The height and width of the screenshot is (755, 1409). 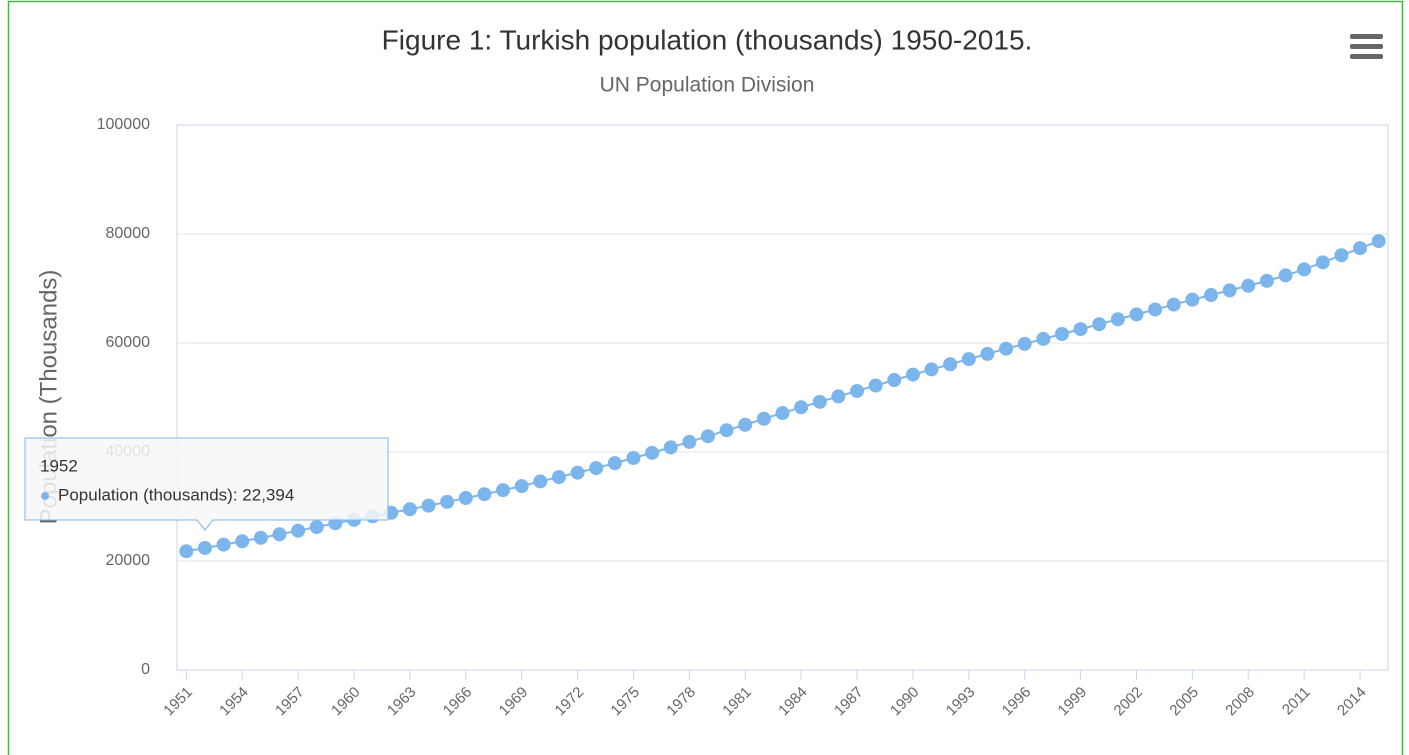 I want to click on x-tick-label: 1996, so click(x=1017, y=702).